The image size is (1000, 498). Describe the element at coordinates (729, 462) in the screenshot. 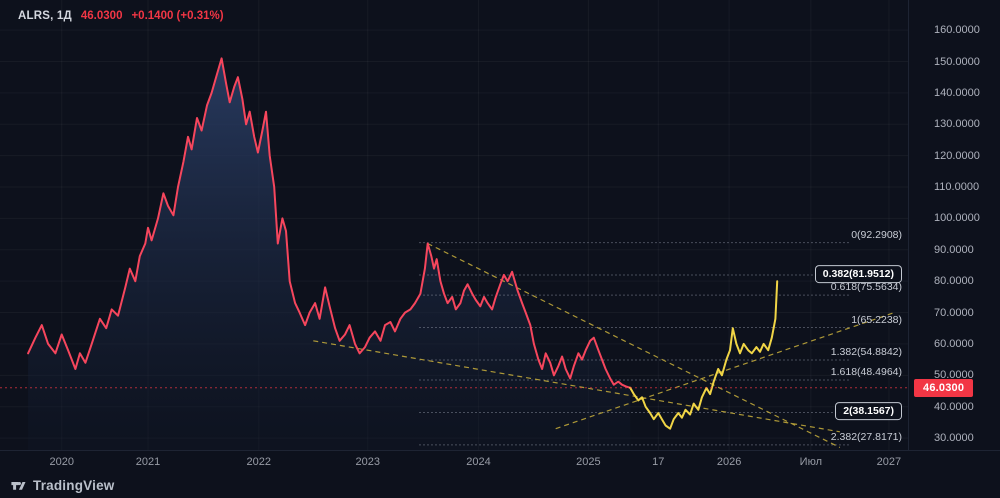

I see `time-axis-label: 2026` at that location.